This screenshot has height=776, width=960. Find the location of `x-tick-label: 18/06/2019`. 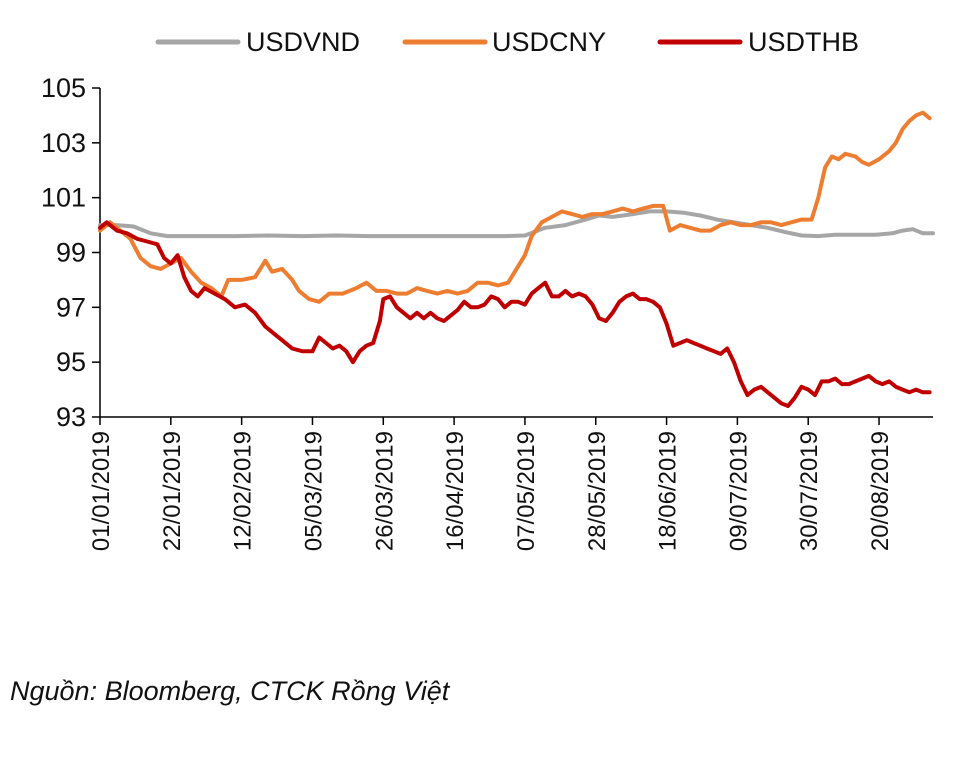

x-tick-label: 18/06/2019 is located at coordinates (668, 491).